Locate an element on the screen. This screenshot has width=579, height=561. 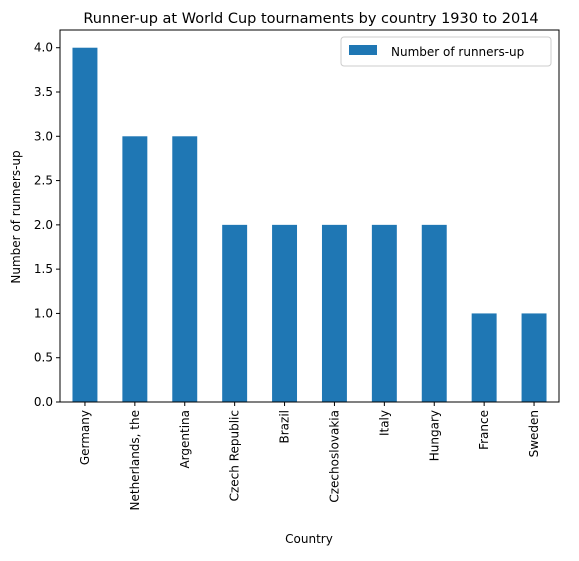
x-tick-label: France is located at coordinates (484, 430).